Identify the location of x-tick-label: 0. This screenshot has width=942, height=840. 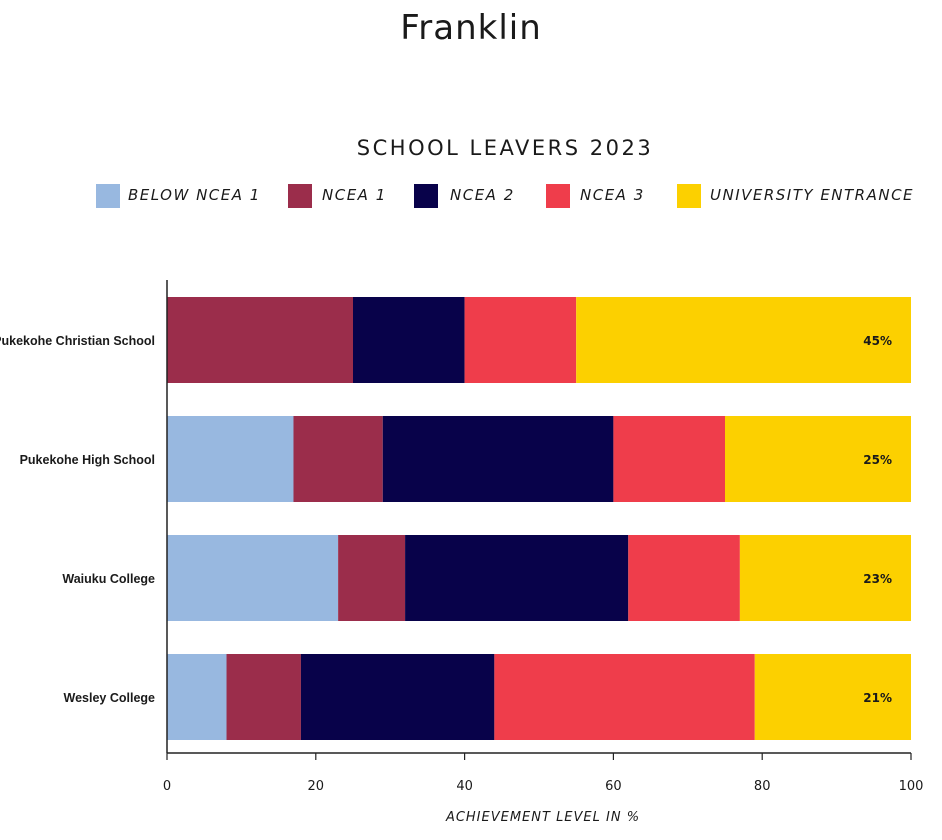
(167, 786).